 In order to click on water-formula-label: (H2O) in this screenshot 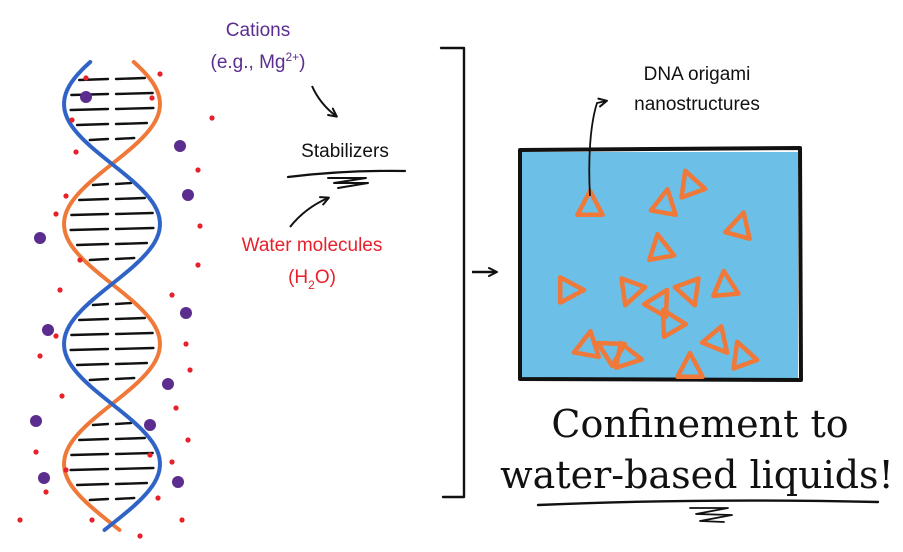, I will do `click(312, 279)`.